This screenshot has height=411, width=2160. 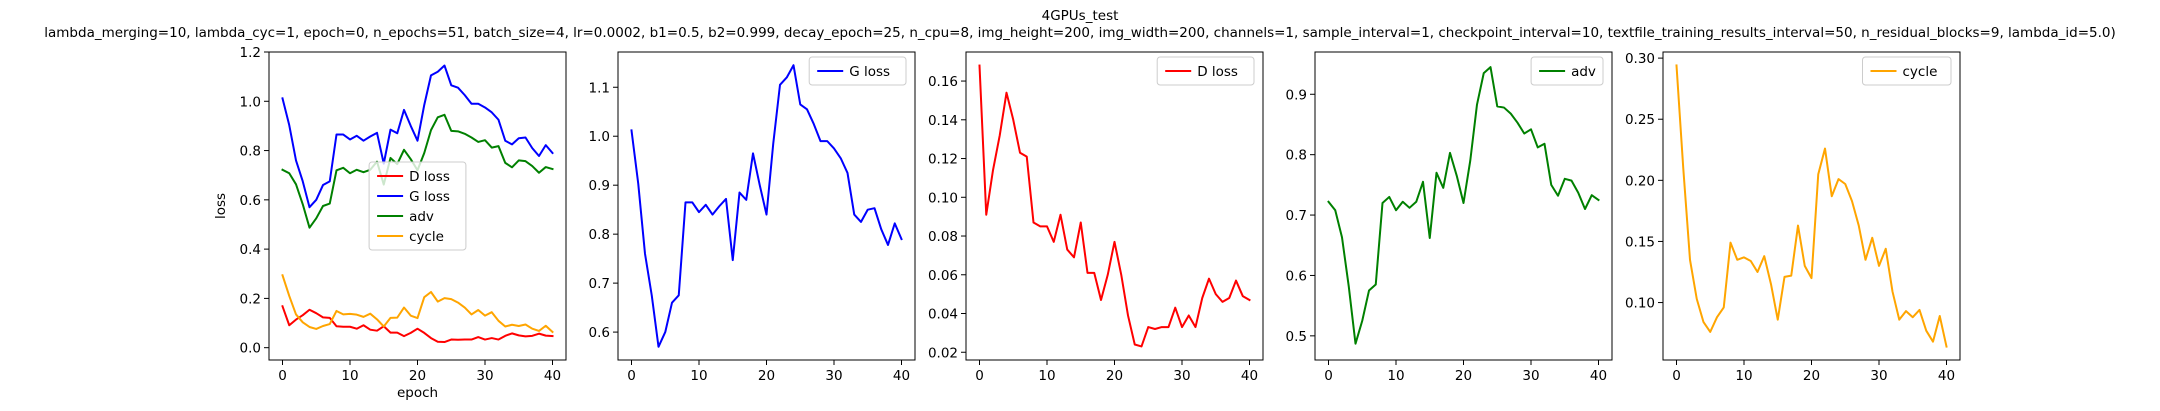 I want to click on chart-panel-2: 0 10 20 30 40 0.6 0.7 0.8 0.9 1.0 1.1 G loss, so click(x=752, y=217).